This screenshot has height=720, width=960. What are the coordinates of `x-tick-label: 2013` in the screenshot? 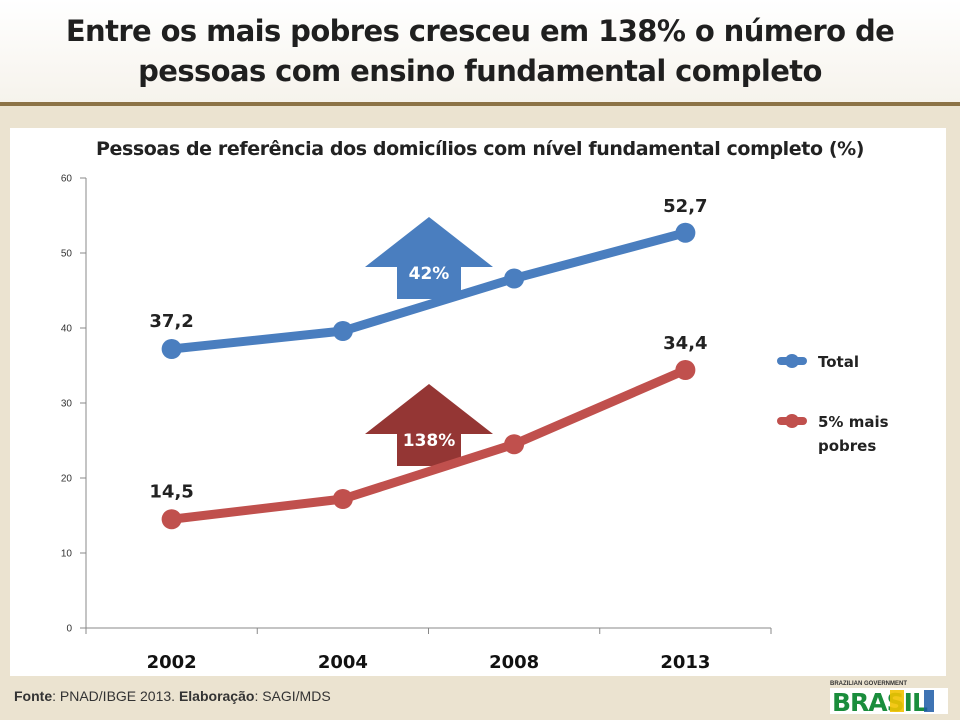 It's located at (685, 662).